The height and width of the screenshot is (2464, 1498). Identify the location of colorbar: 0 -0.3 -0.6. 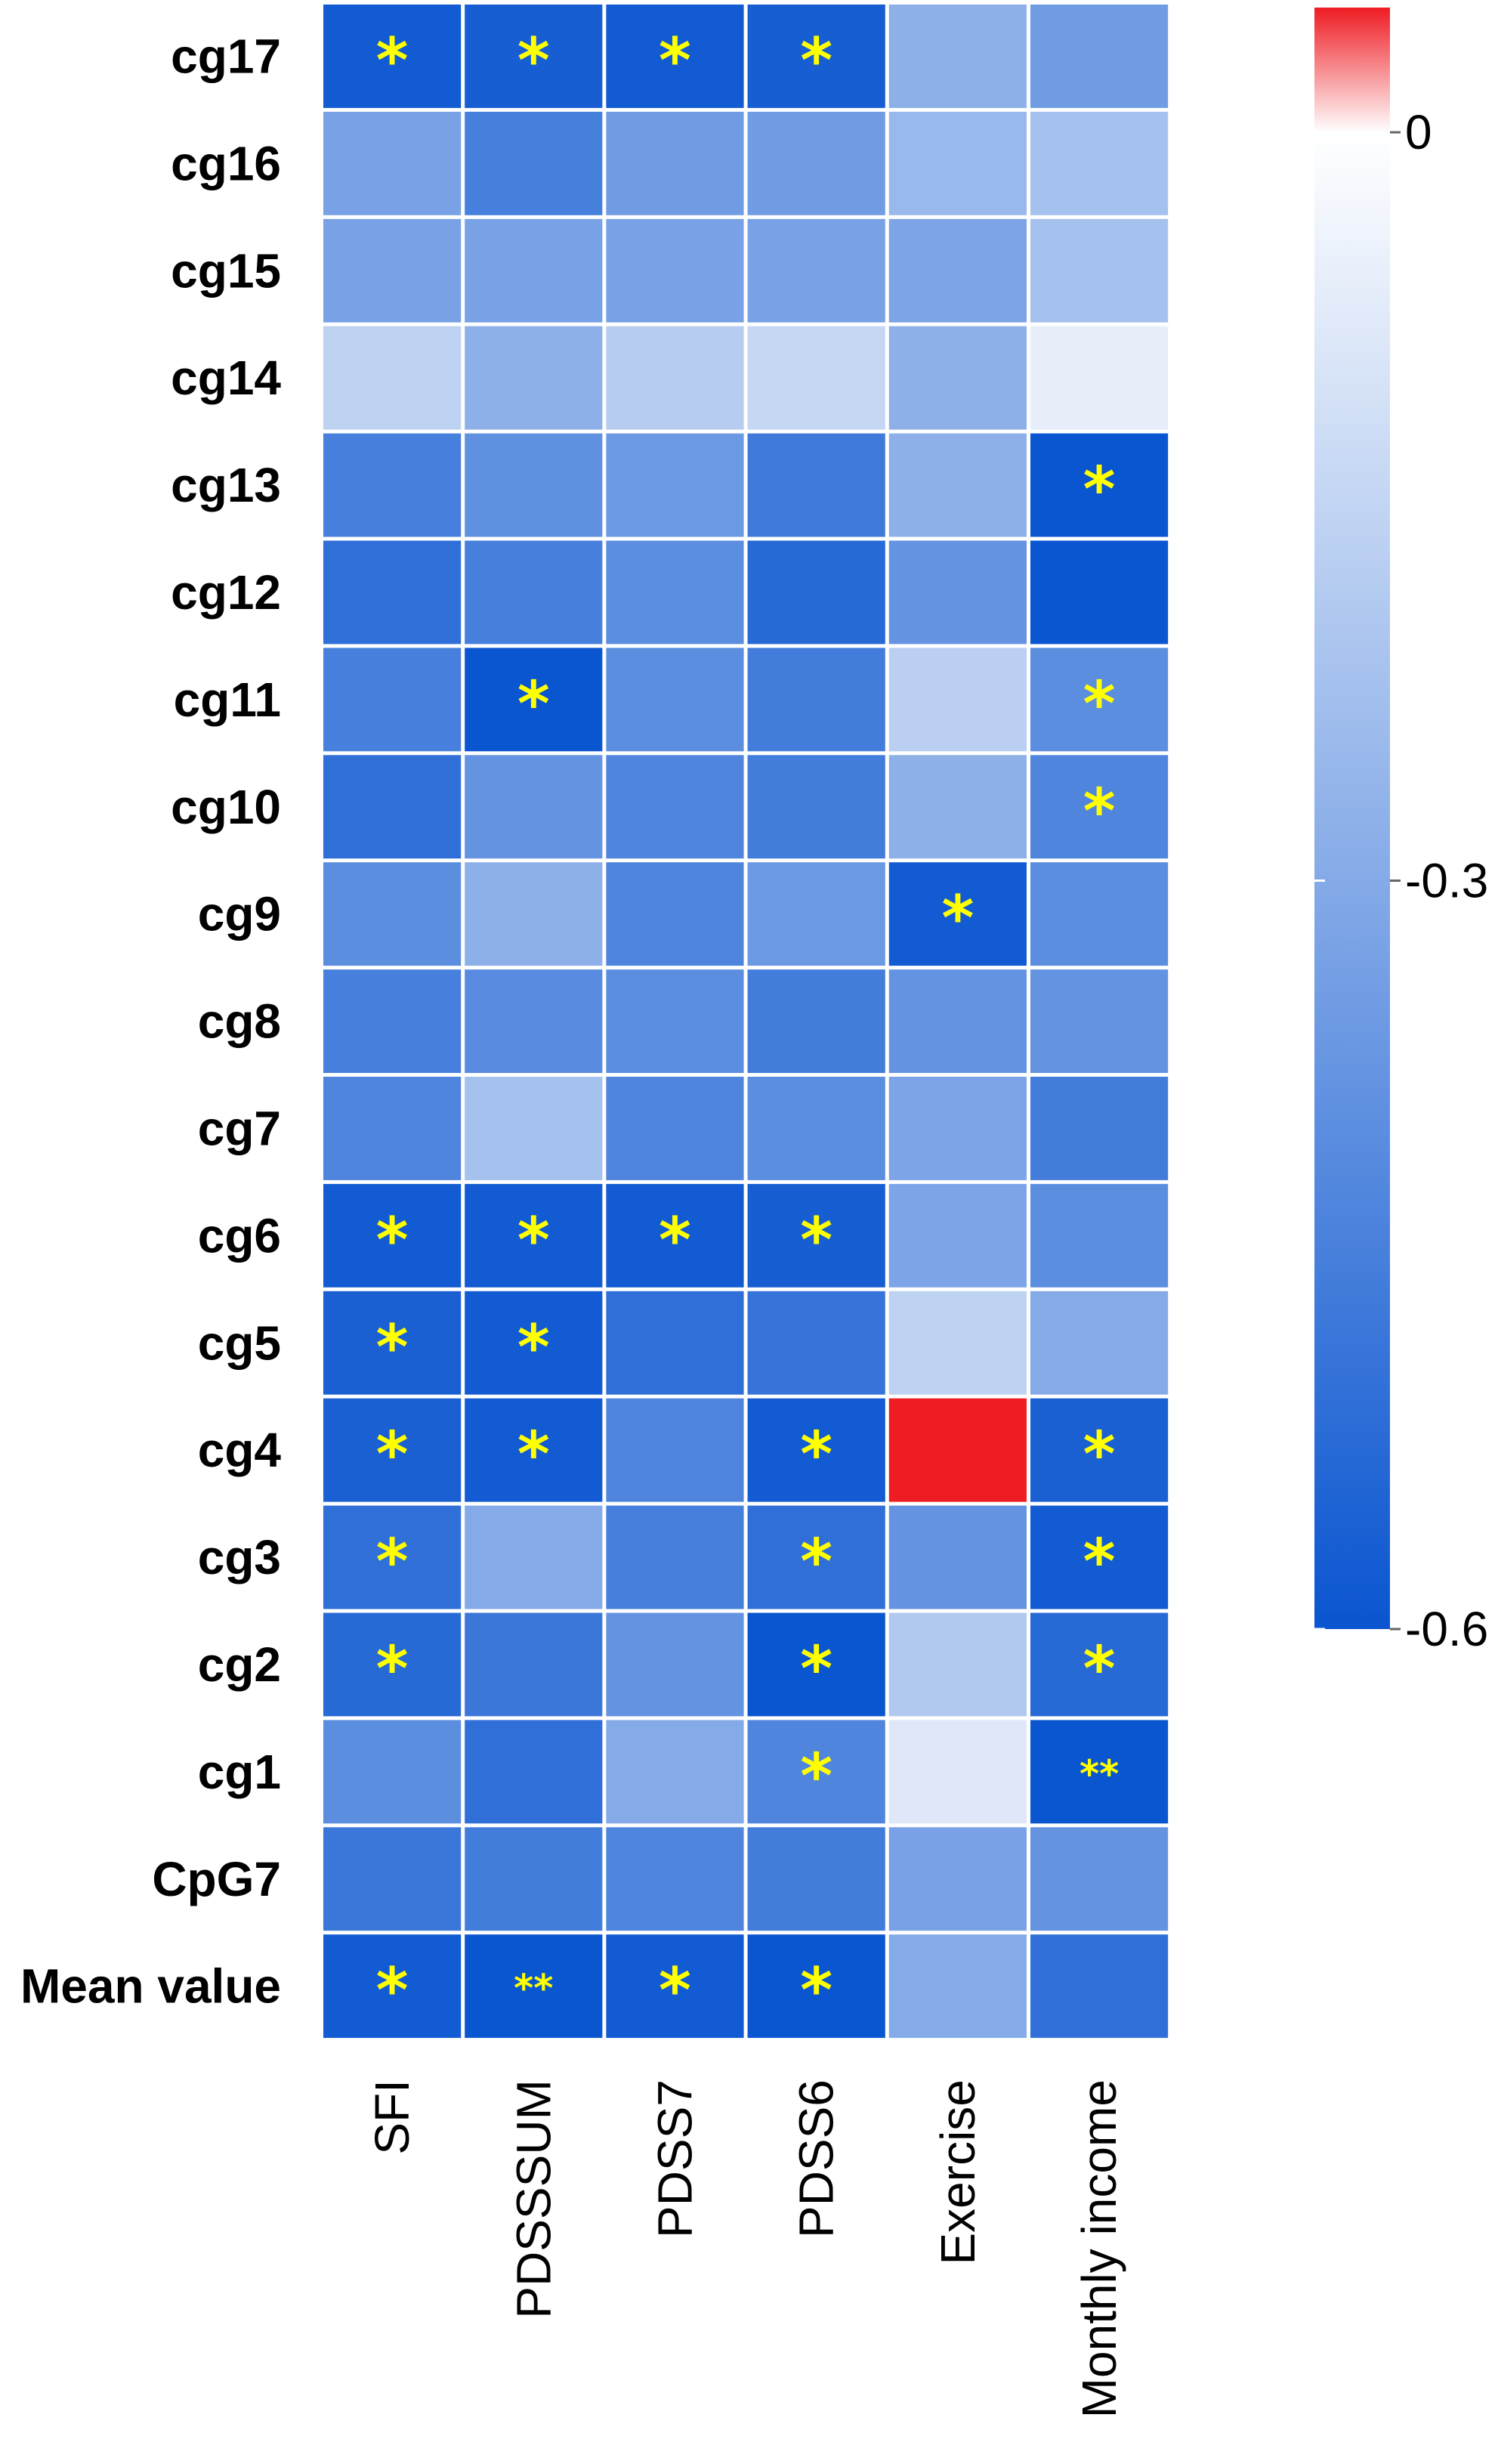
(1401, 832).